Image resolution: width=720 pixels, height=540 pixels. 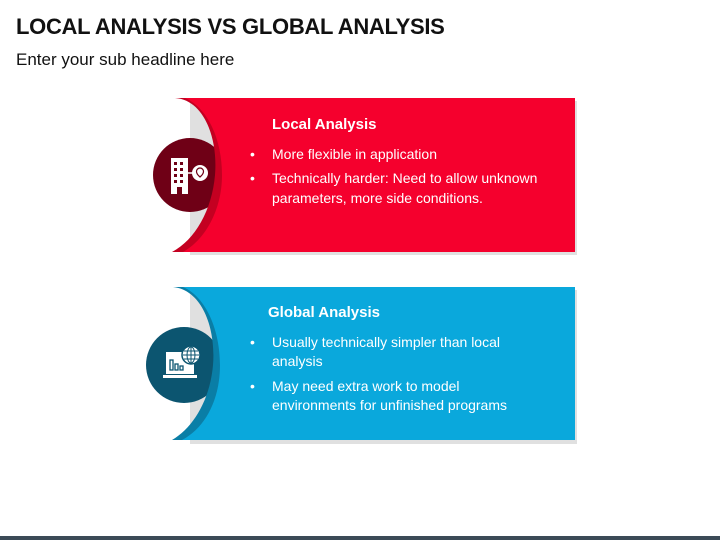 I want to click on laptop-globe-chart-icon, so click(x=182, y=361).